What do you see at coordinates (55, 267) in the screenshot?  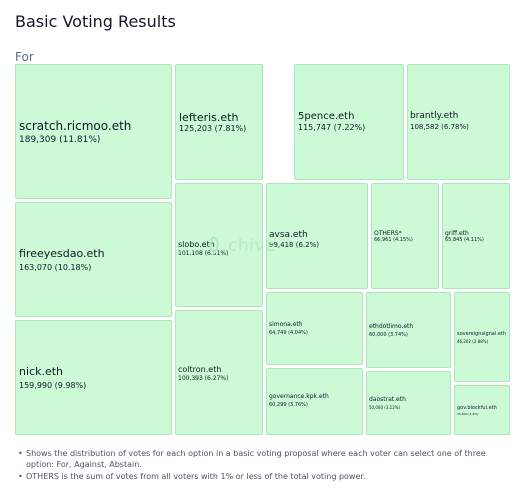 I see `tile-value: 163,070 (10.18%)` at bounding box center [55, 267].